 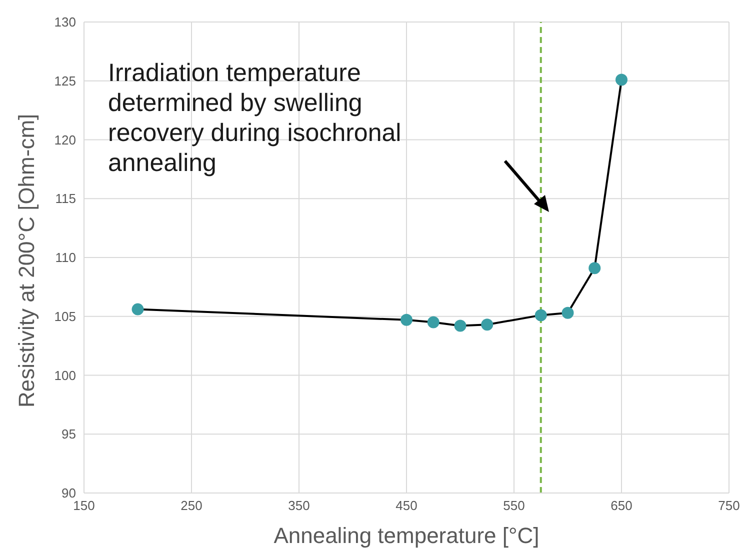 I want to click on x-tick-label: 350, so click(x=299, y=506).